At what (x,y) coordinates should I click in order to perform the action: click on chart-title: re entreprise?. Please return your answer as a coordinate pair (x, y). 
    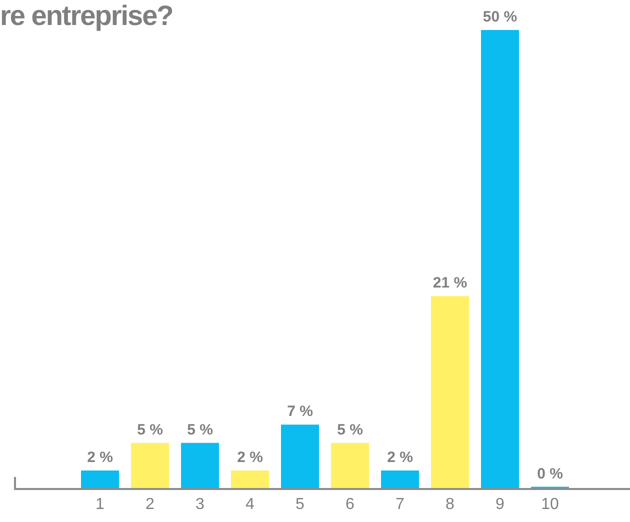
    Looking at the image, I should click on (86, 16).